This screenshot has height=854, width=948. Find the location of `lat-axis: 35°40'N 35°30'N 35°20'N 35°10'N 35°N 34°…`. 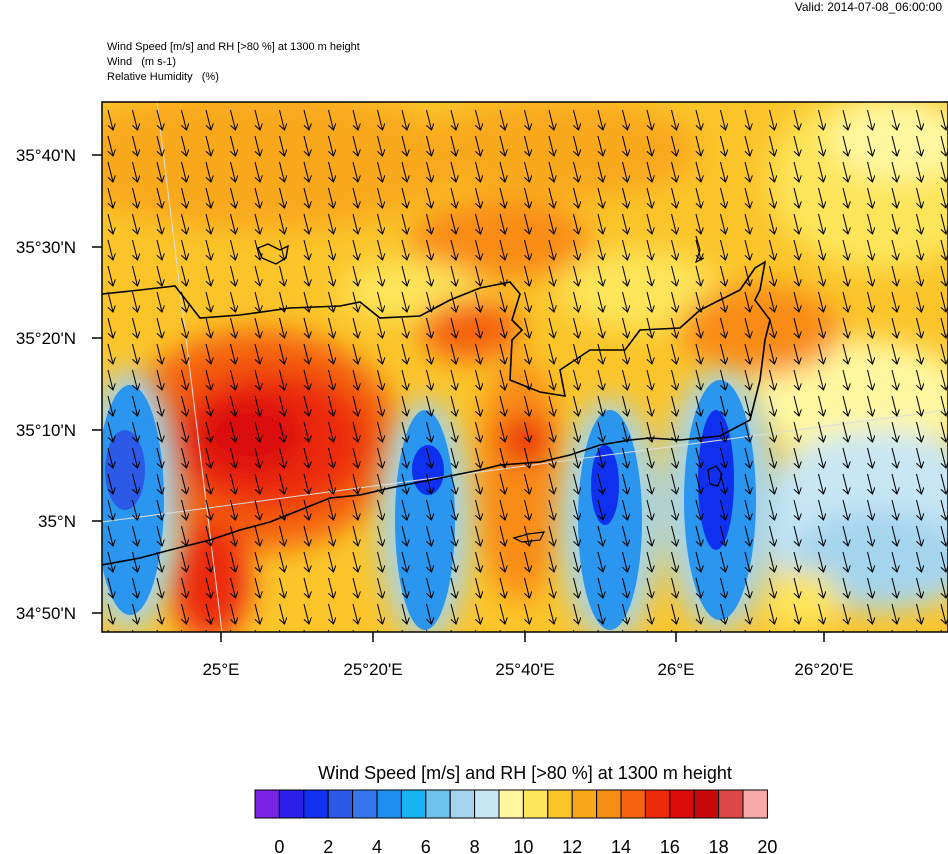

lat-axis: 35°40'N 35°30'N 35°20'N 35°10'N 35°N 34°… is located at coordinates (59, 384).